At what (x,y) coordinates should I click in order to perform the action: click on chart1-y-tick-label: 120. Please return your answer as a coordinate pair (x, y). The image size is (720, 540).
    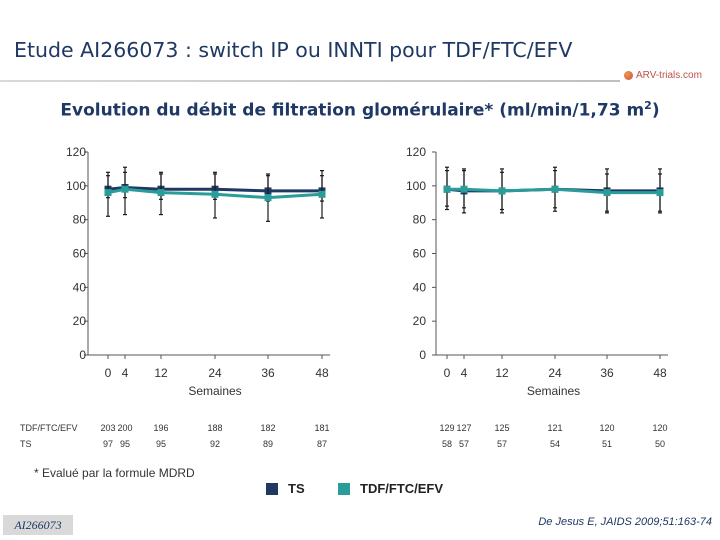
    Looking at the image, I should click on (76, 152).